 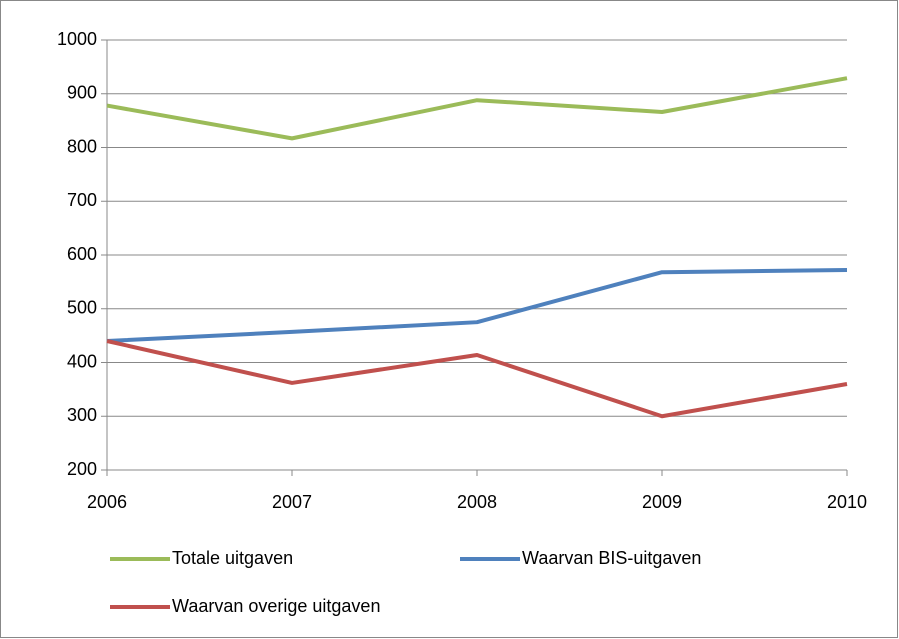 What do you see at coordinates (232, 558) in the screenshot?
I see `legend-label: Totale uitgaven` at bounding box center [232, 558].